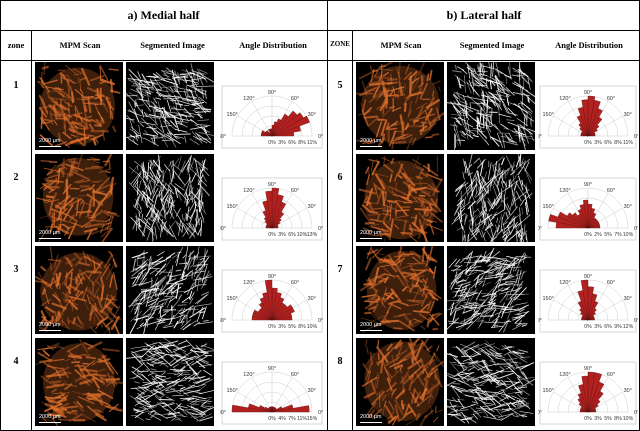 The width and height of the screenshot is (640, 431). Describe the element at coordinates (163, 15) in the screenshot. I see `header-medial-half: a) Medial half` at that location.